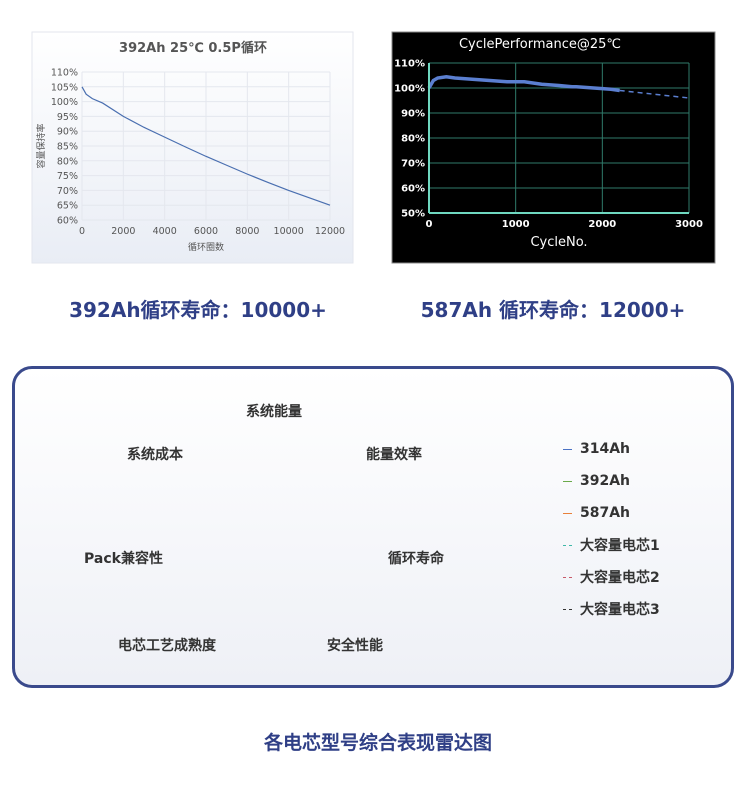 The image size is (756, 787). I want to click on legend-label: 大容量电芯3, so click(620, 610).